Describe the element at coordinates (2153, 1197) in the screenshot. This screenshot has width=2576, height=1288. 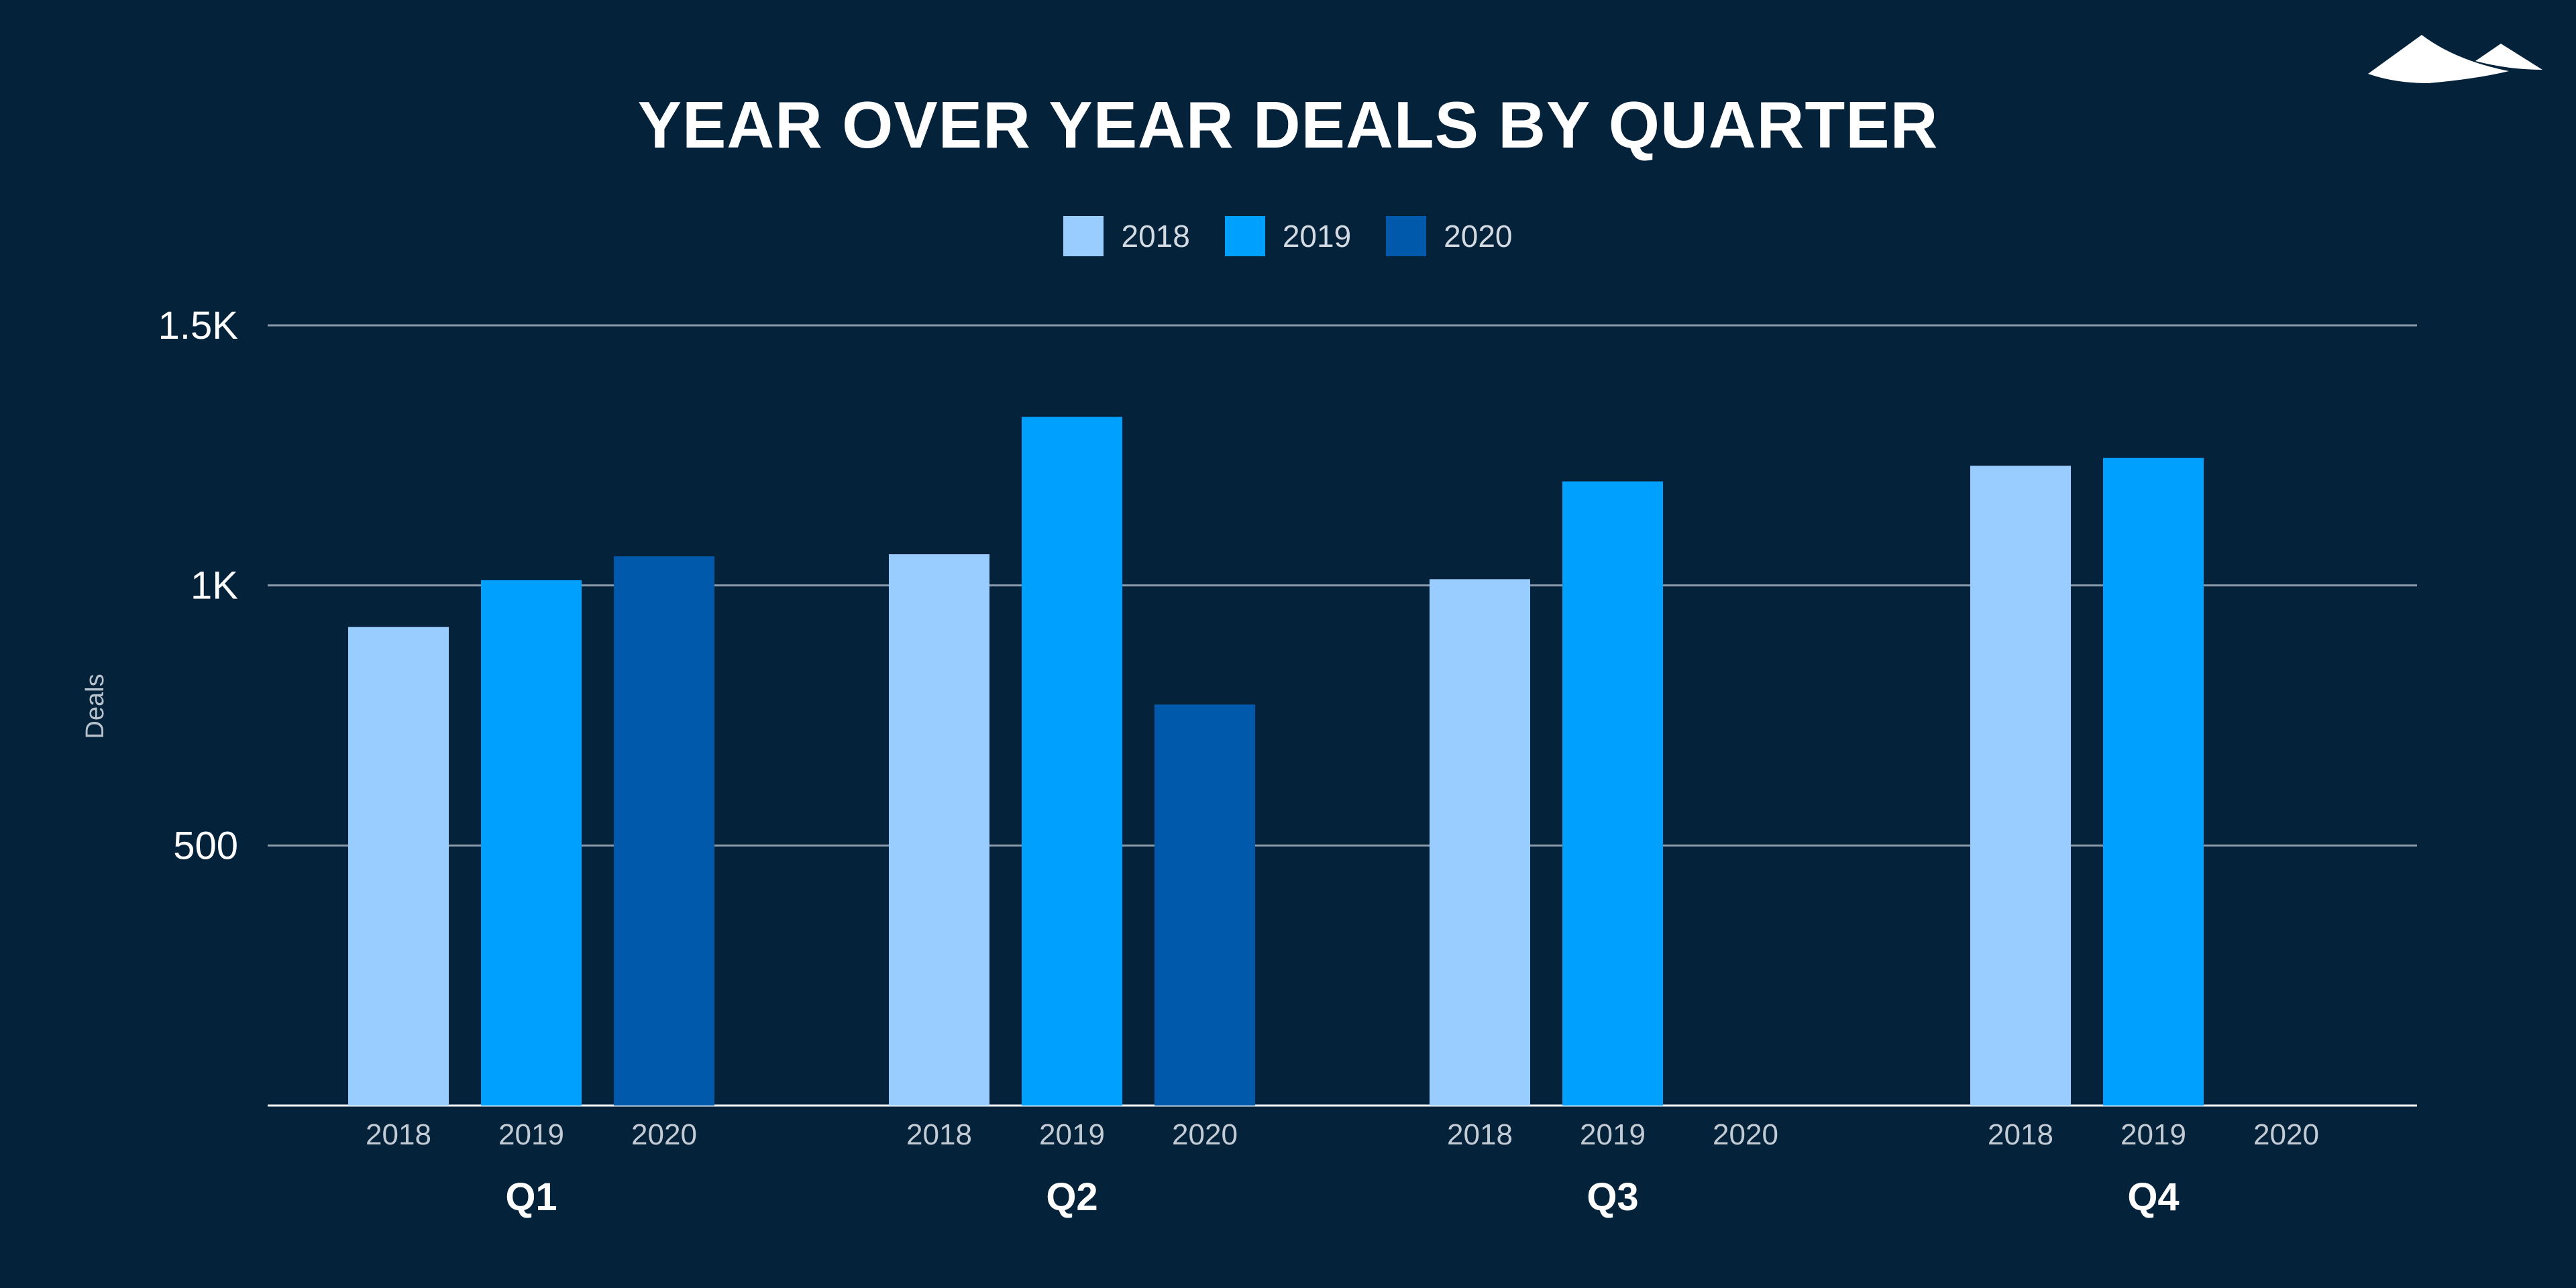
I see `category-label: Q4` at that location.